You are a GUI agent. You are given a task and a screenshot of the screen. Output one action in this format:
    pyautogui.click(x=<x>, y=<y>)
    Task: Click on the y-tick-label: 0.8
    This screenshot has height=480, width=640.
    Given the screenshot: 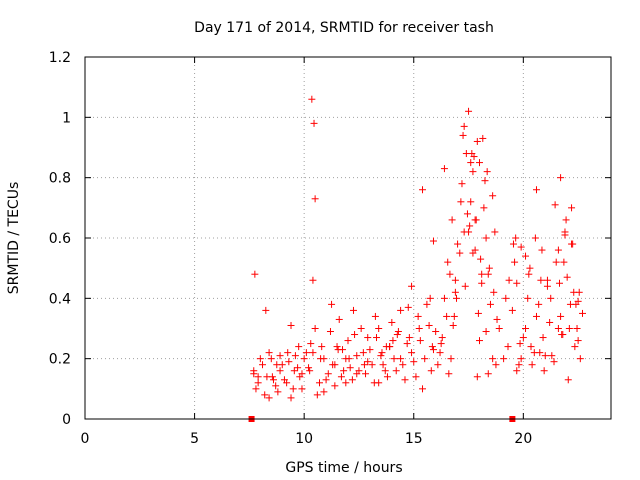 What is the action you would take?
    pyautogui.click(x=60, y=179)
    